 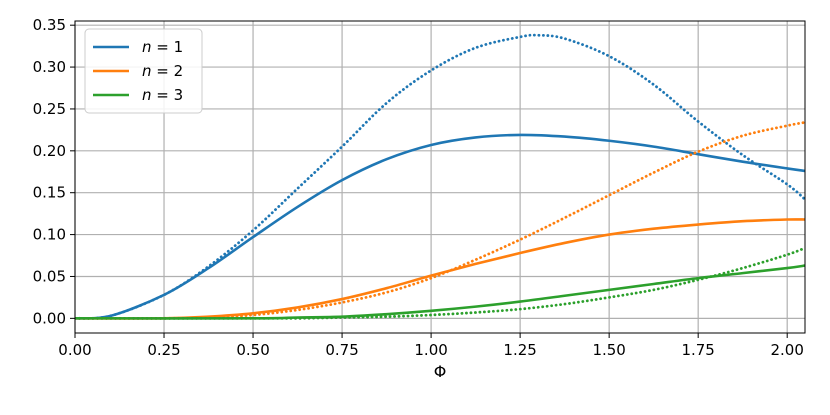 I want to click on legend-entry-label: n = 1, so click(x=162, y=47).